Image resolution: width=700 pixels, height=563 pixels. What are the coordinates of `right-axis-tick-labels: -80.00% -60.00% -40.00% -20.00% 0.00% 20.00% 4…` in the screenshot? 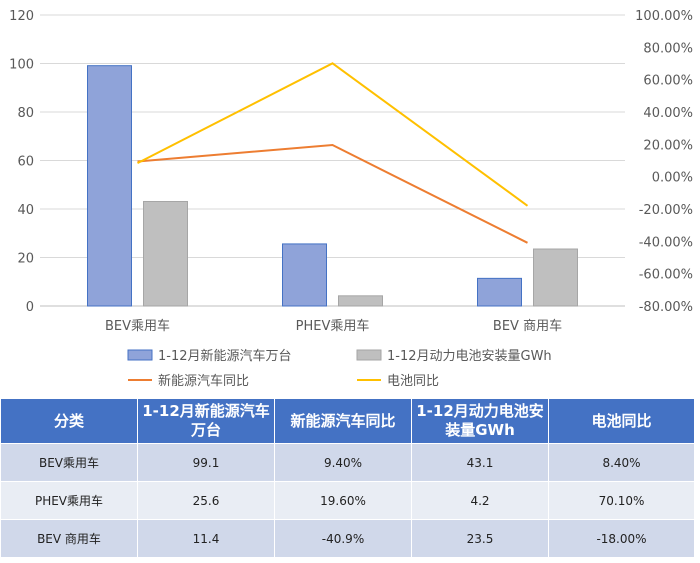 It's located at (664, 162).